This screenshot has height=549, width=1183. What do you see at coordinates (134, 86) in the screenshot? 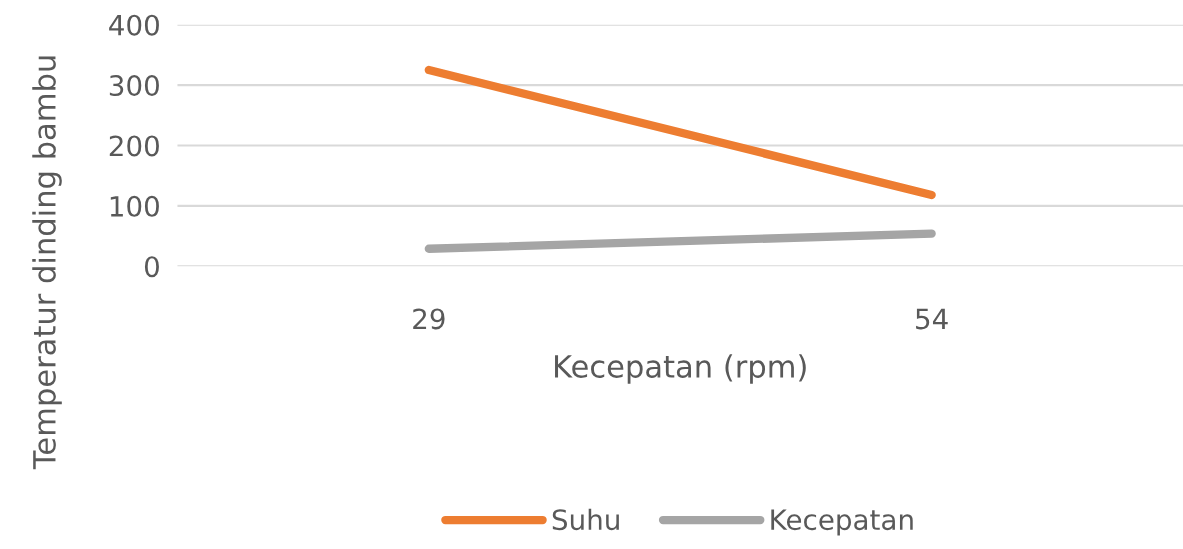
I see `y-tick-label: 300` at bounding box center [134, 86].